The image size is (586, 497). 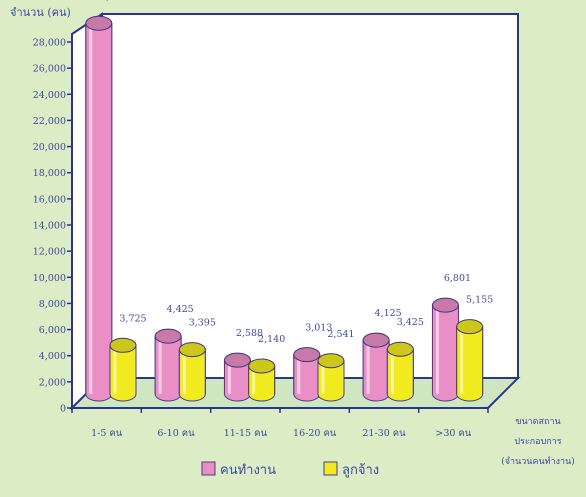 I want to click on x-tick-label: 1-5 คน, so click(x=107, y=433).